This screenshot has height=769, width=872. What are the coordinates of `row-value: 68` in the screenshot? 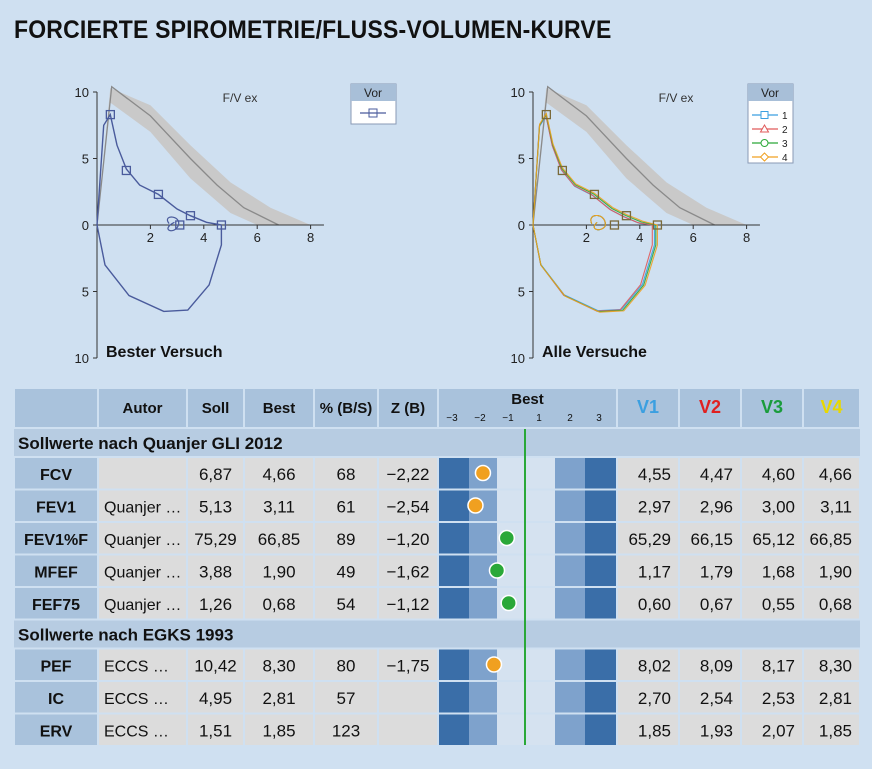 It's located at (346, 474).